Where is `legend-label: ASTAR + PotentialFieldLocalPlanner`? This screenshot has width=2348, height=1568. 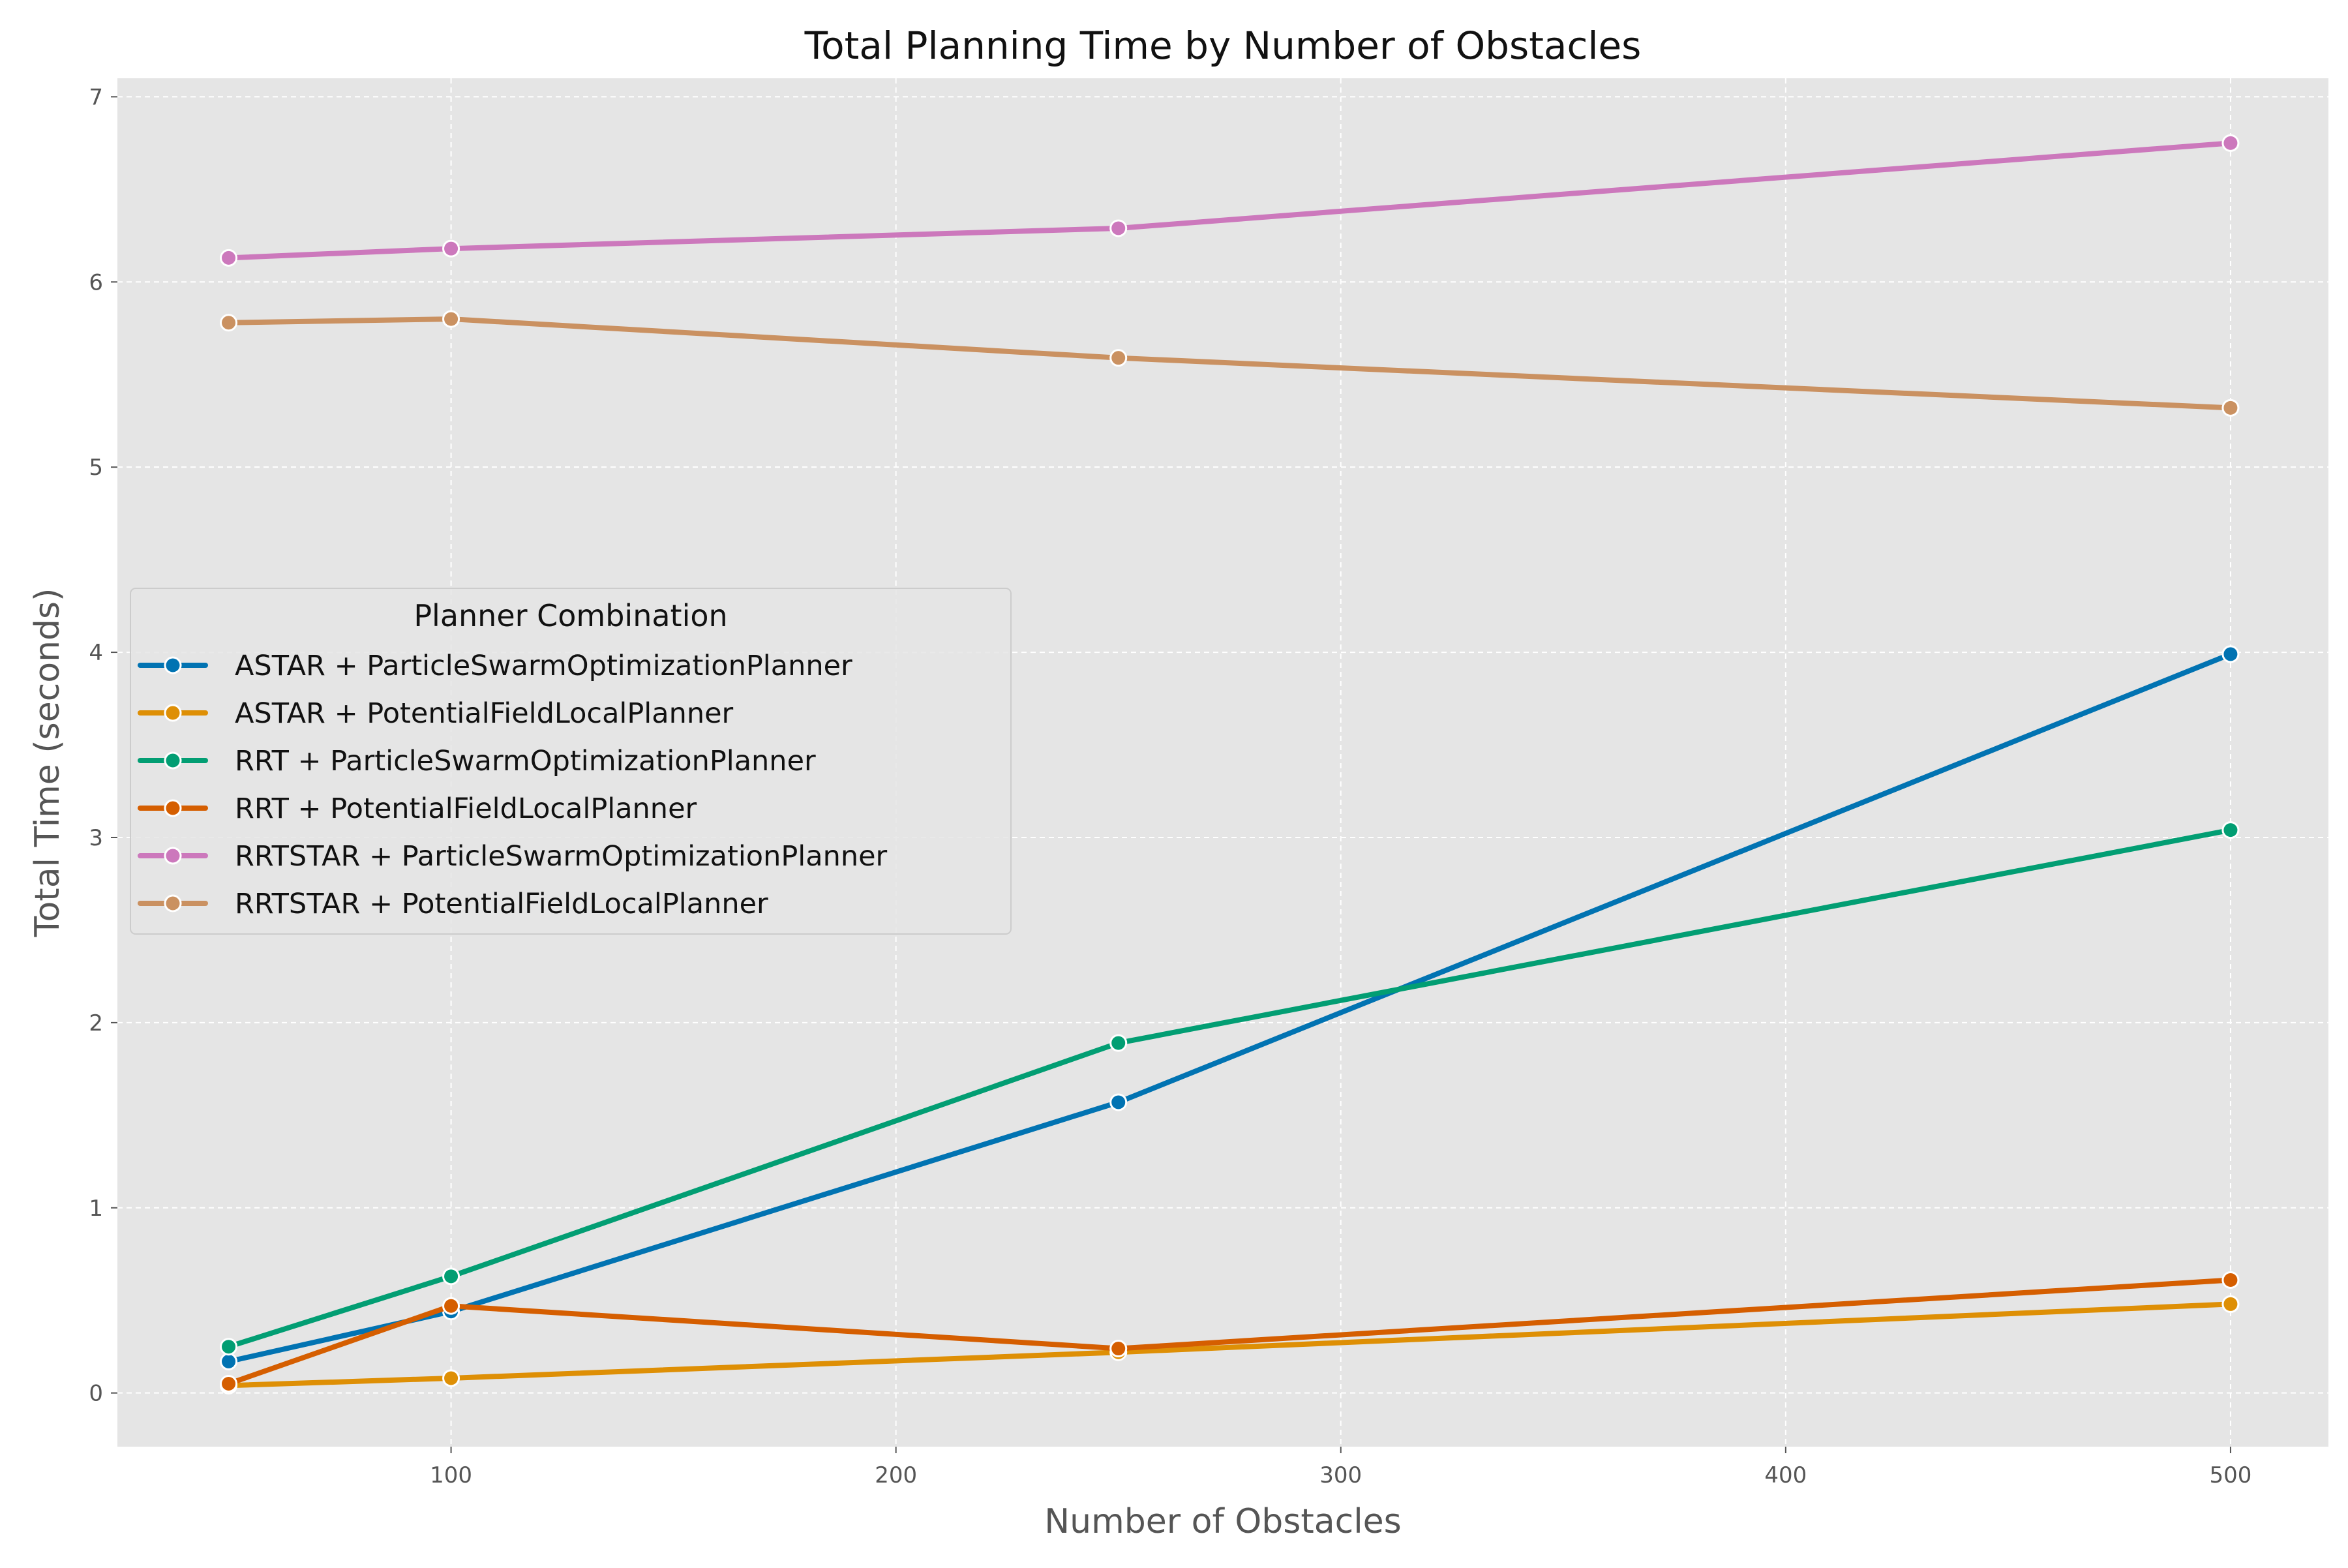
legend-label: ASTAR + PotentialFieldLocalPlanner is located at coordinates (485, 713).